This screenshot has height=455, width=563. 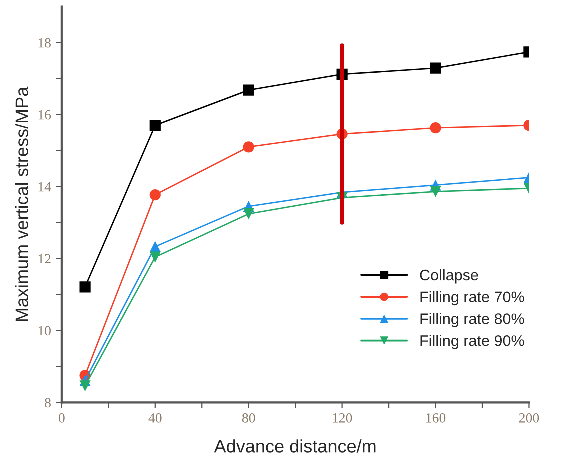 I want to click on x-tick-label: 80, so click(x=249, y=418).